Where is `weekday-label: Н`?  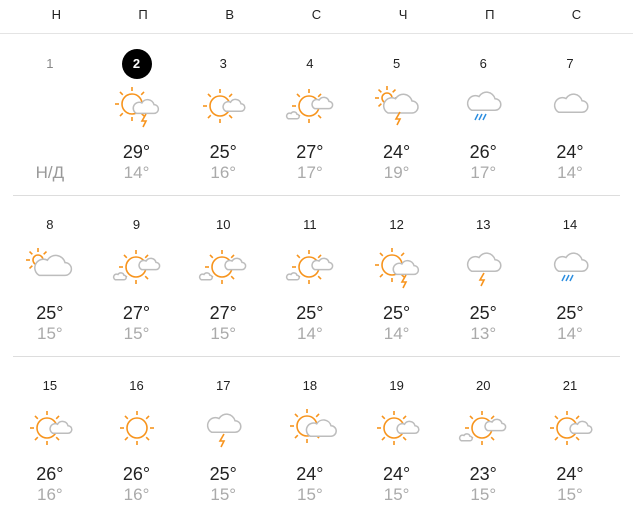 weekday-label: Н is located at coordinates (56, 14).